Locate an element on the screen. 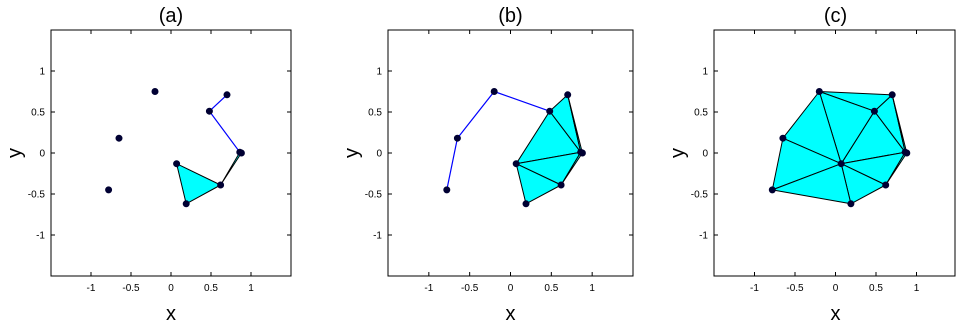 This screenshot has height=325, width=956. panel-title: (c) is located at coordinates (835, 16).